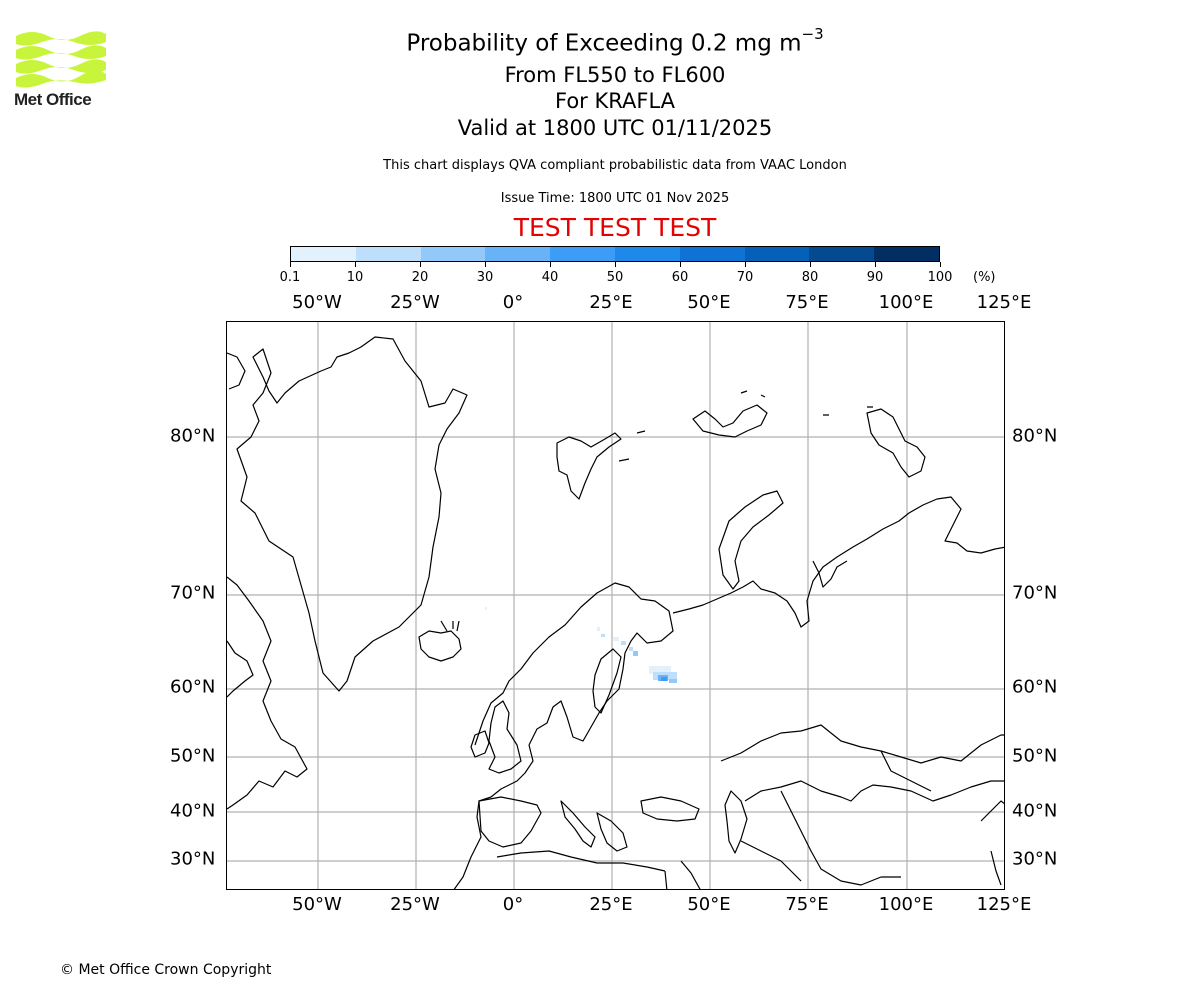  Describe the element at coordinates (812, 34) in the screenshot. I see `title-superscript: −3` at that location.